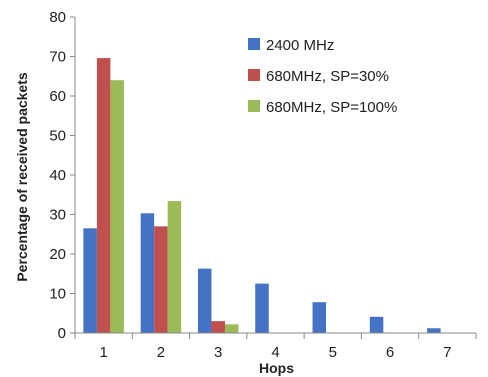  What do you see at coordinates (275, 352) in the screenshot?
I see `x-tick-label: 4` at bounding box center [275, 352].